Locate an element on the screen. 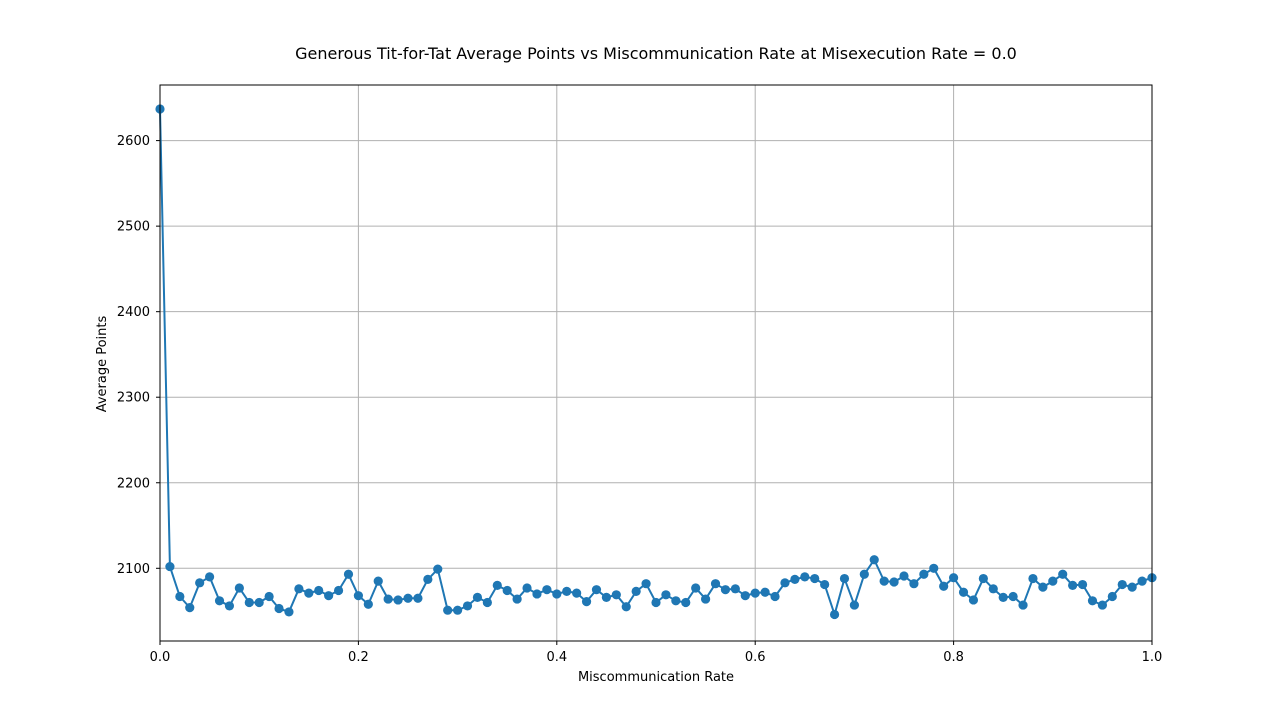 This screenshot has width=1280, height=719. x-tick-label: 0.6 is located at coordinates (755, 657).